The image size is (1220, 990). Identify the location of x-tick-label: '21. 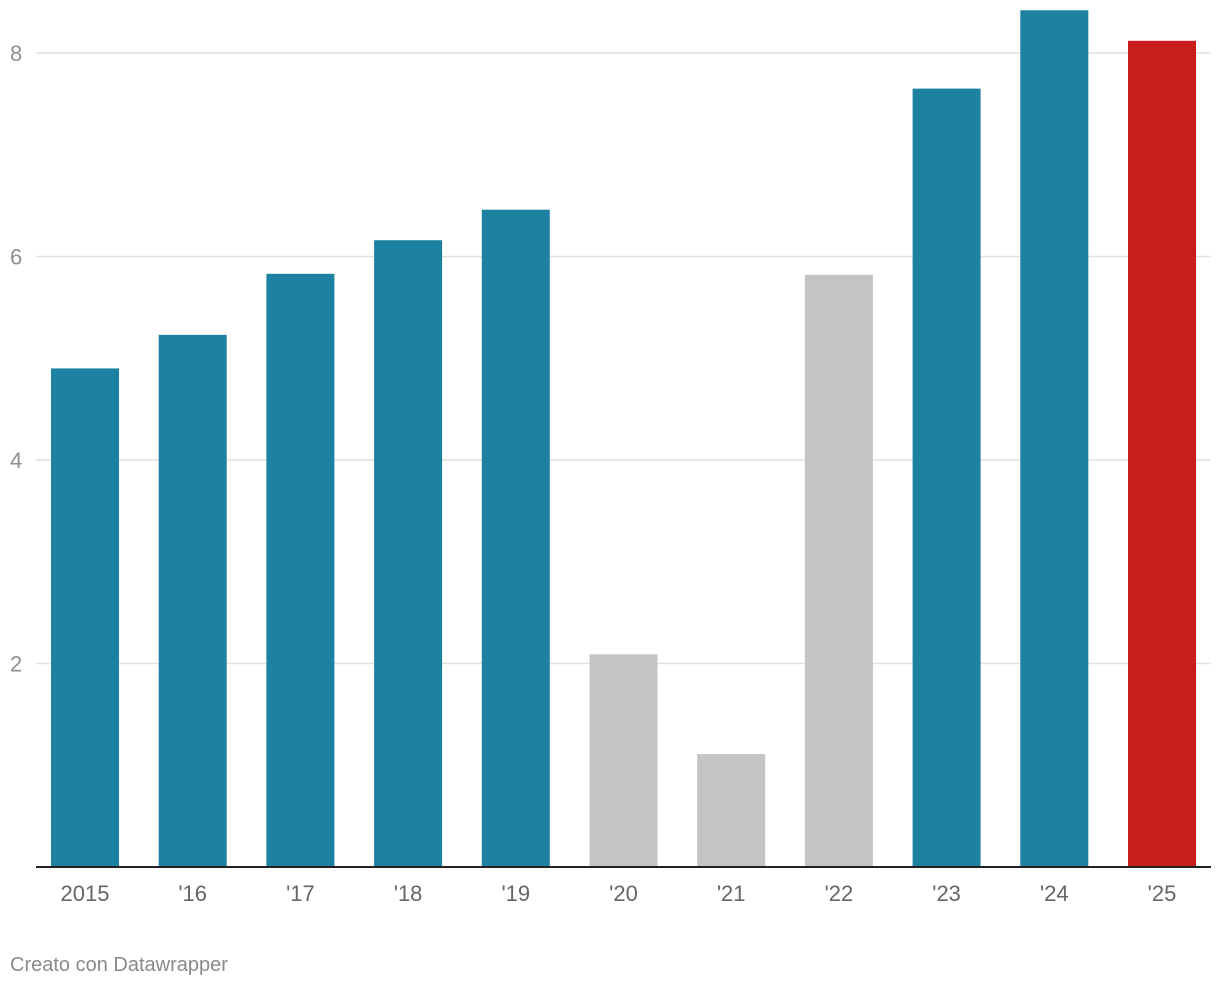
(731, 893).